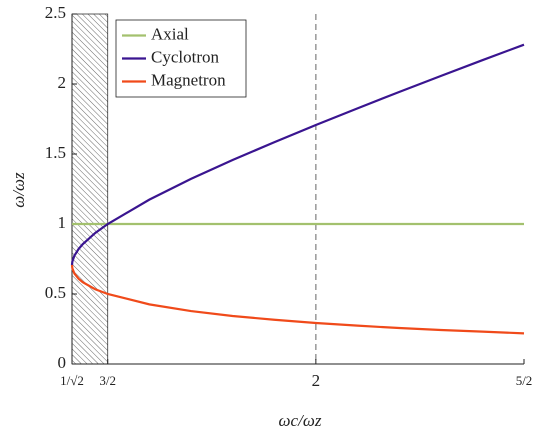 The width and height of the screenshot is (536, 445). I want to click on series-line, so click(297, 299).